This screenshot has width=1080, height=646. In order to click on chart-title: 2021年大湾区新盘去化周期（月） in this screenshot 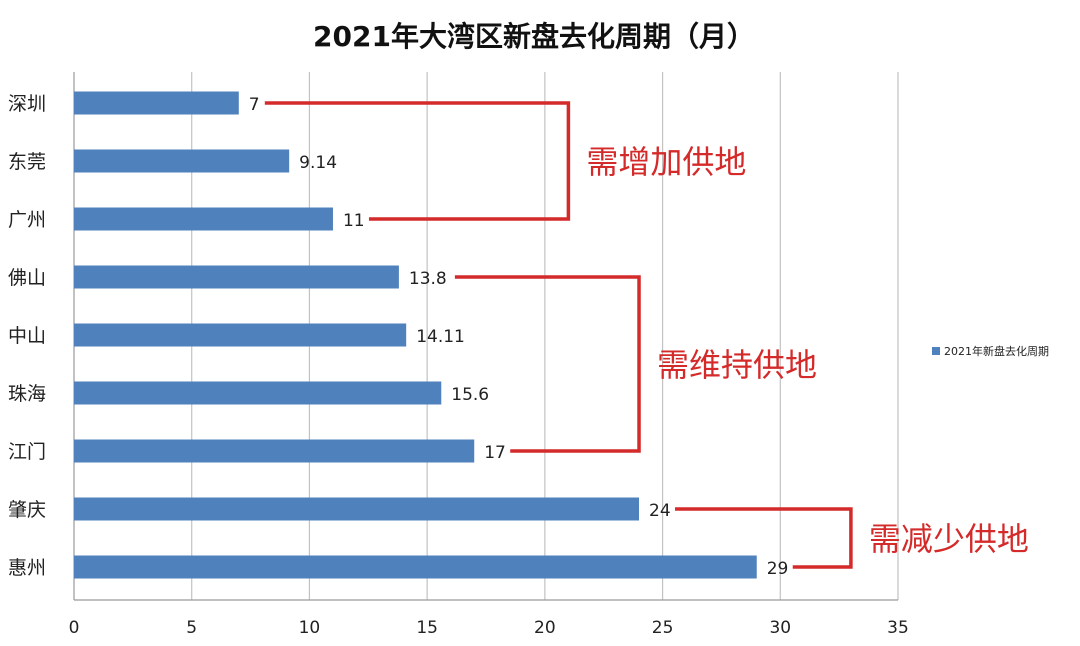, I will do `click(534, 36)`.